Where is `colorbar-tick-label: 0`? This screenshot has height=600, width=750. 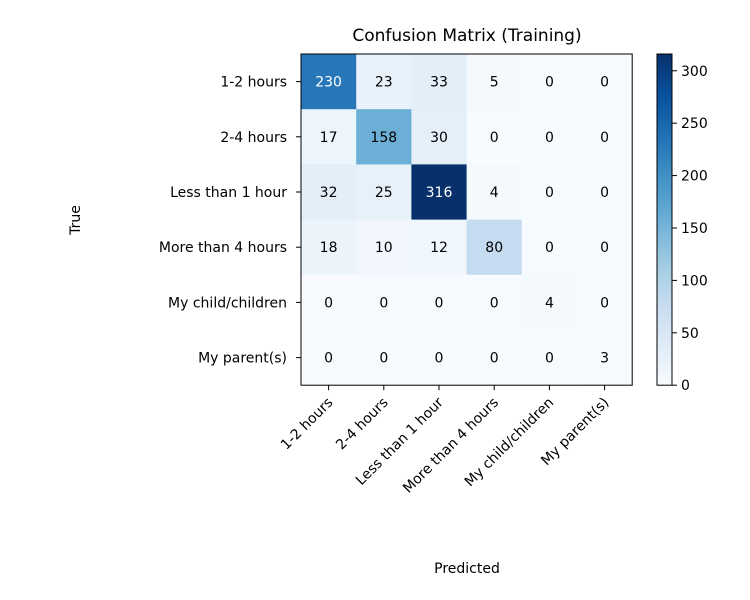 colorbar-tick-label: 0 is located at coordinates (685, 386).